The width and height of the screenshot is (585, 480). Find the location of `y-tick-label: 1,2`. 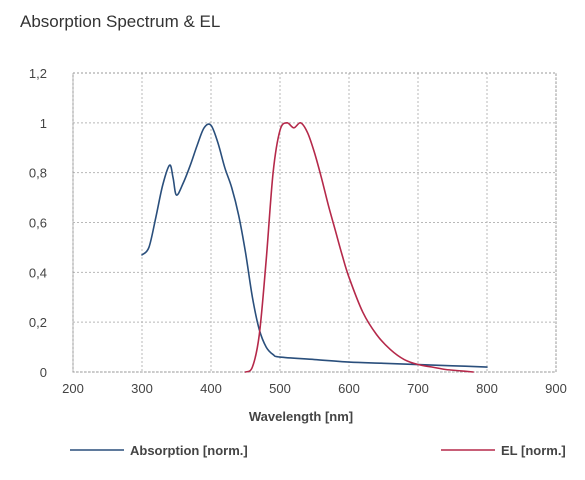

y-tick-label: 1,2 is located at coordinates (38, 73).